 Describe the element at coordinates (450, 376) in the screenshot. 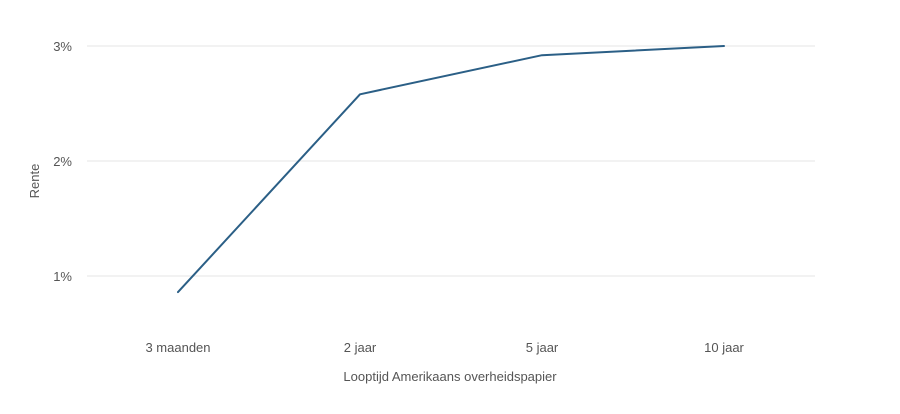

I see `x-axis-label: Looptijd Amerikaans overheidspapier` at that location.